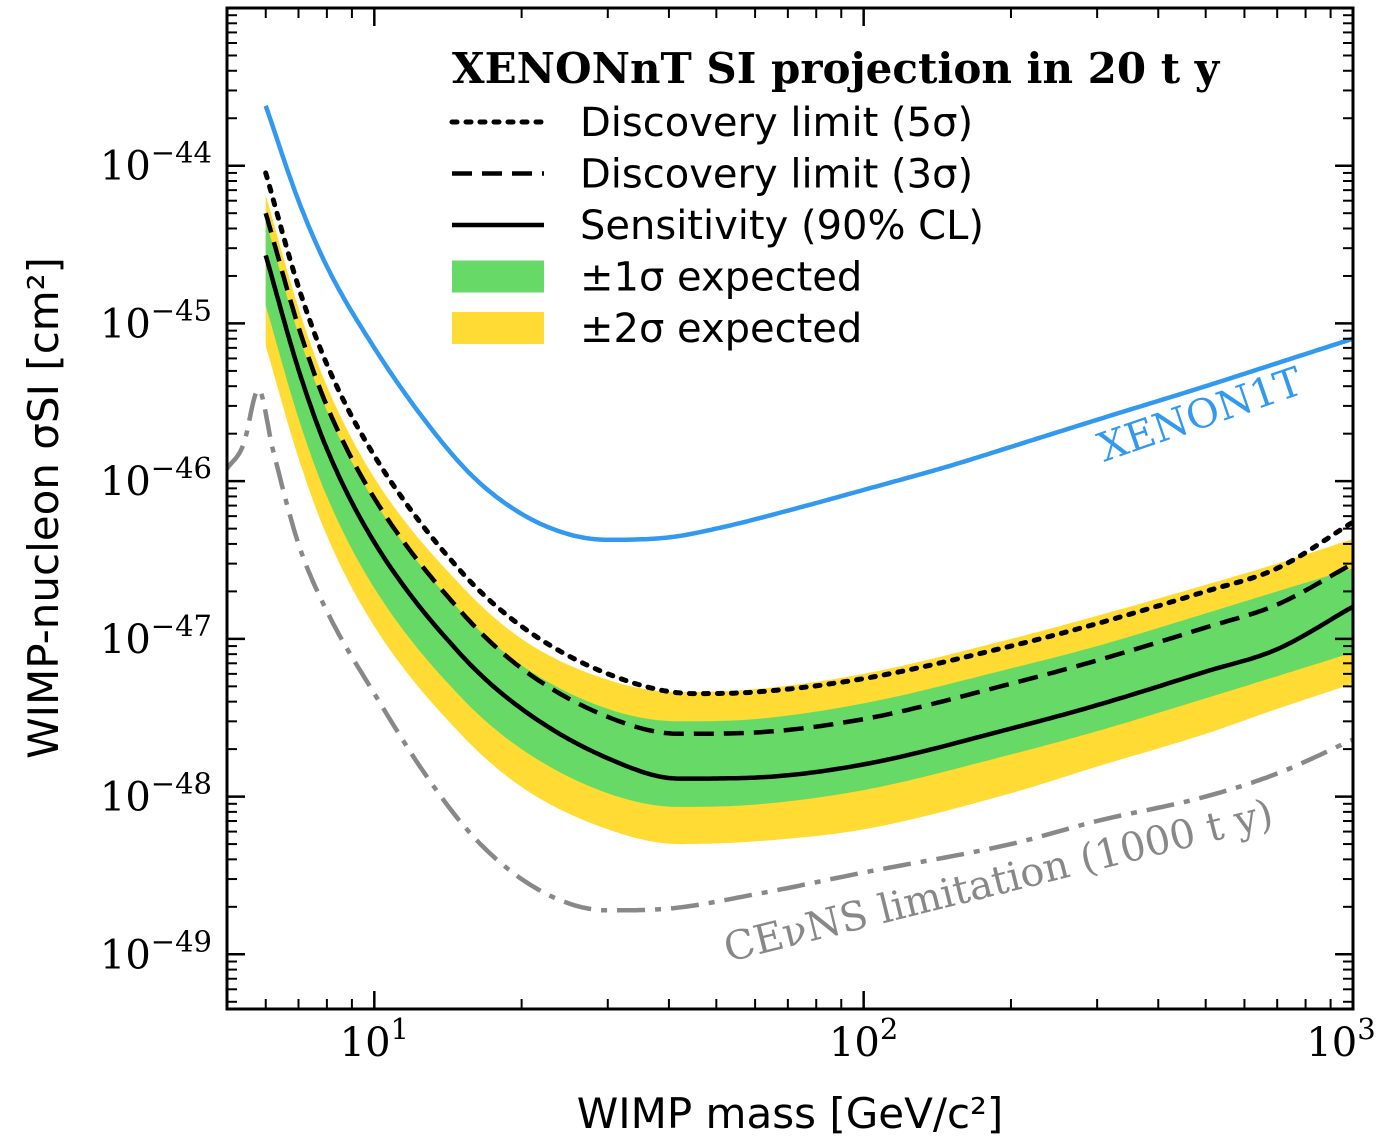 The height and width of the screenshot is (1139, 1395). Describe the element at coordinates (156, 951) in the screenshot. I see `y-tick-label: 10−49` at that location.